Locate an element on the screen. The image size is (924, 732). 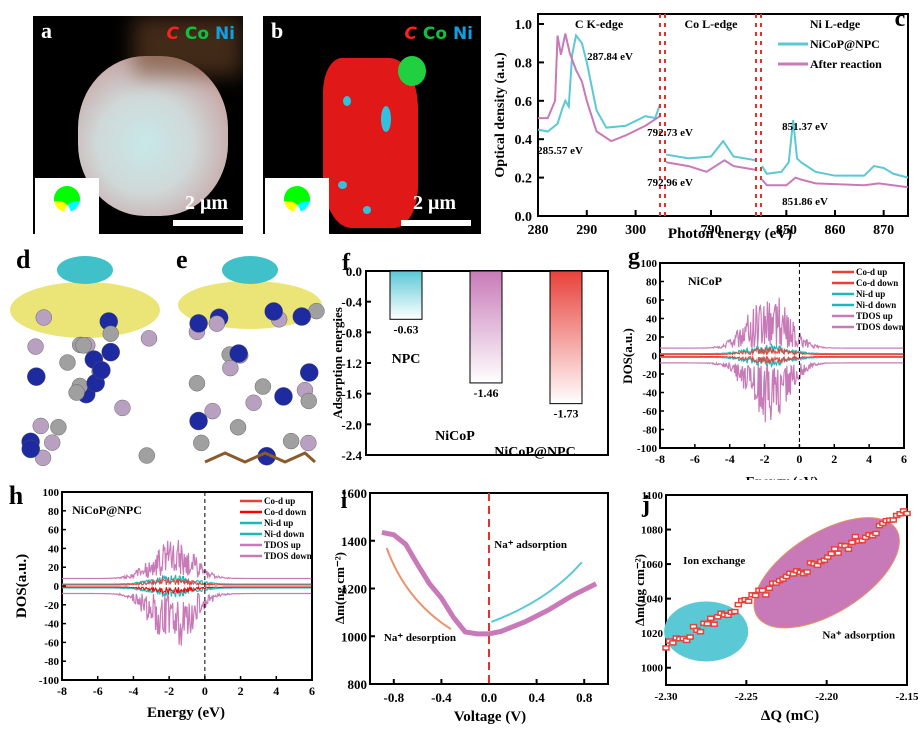
bar-value-label: -1.46 is located at coordinates (486, 393).